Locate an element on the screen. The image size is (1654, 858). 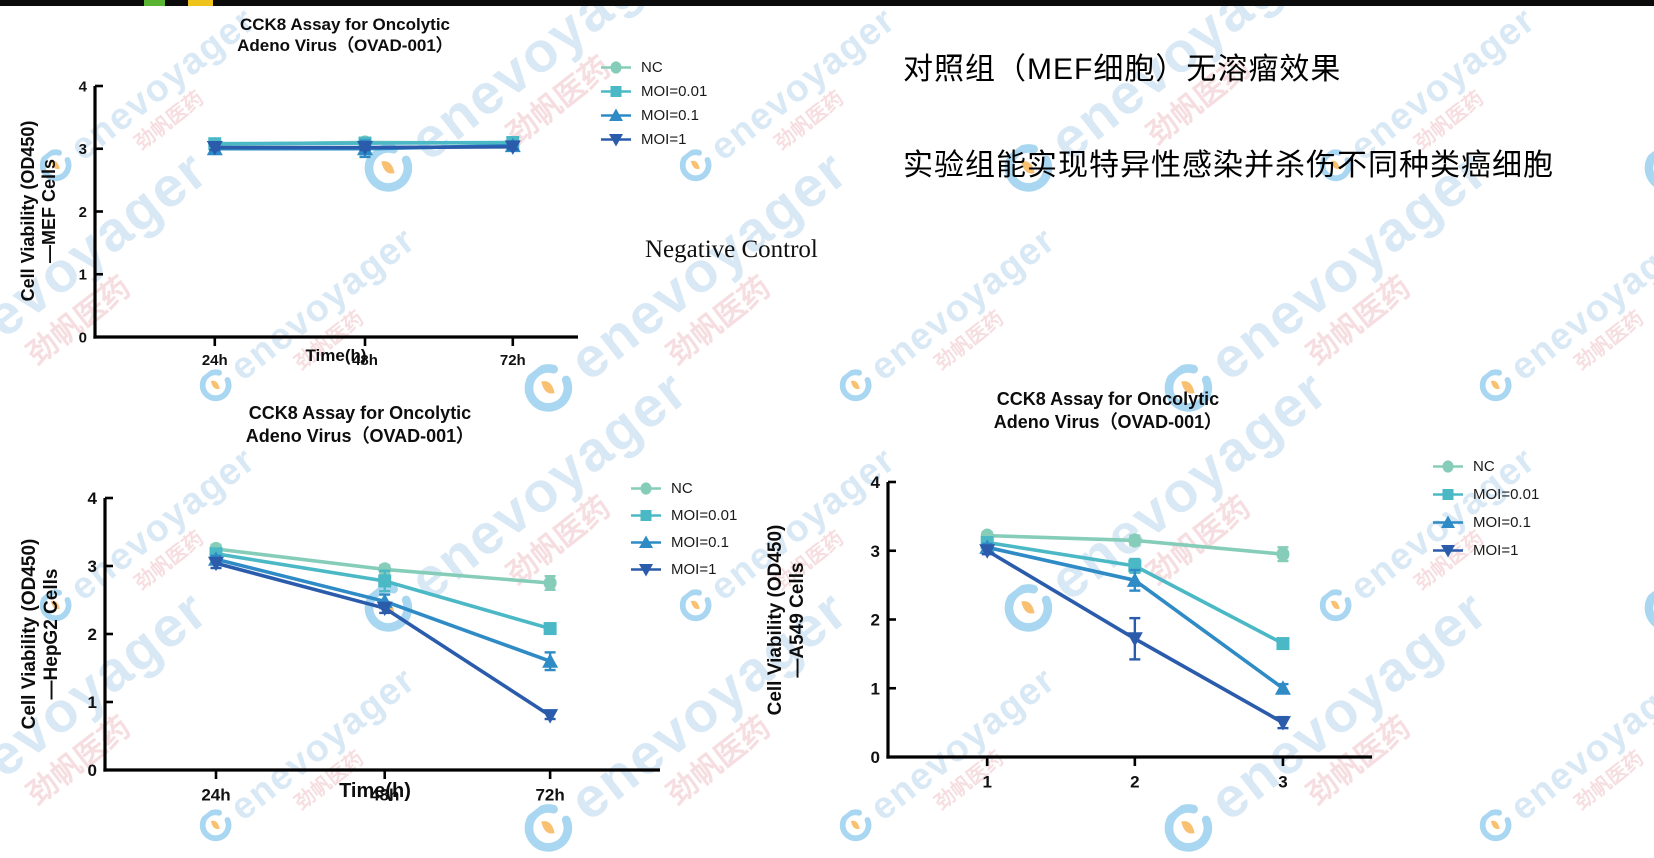
x-tick-label: 2 is located at coordinates (1134, 781).